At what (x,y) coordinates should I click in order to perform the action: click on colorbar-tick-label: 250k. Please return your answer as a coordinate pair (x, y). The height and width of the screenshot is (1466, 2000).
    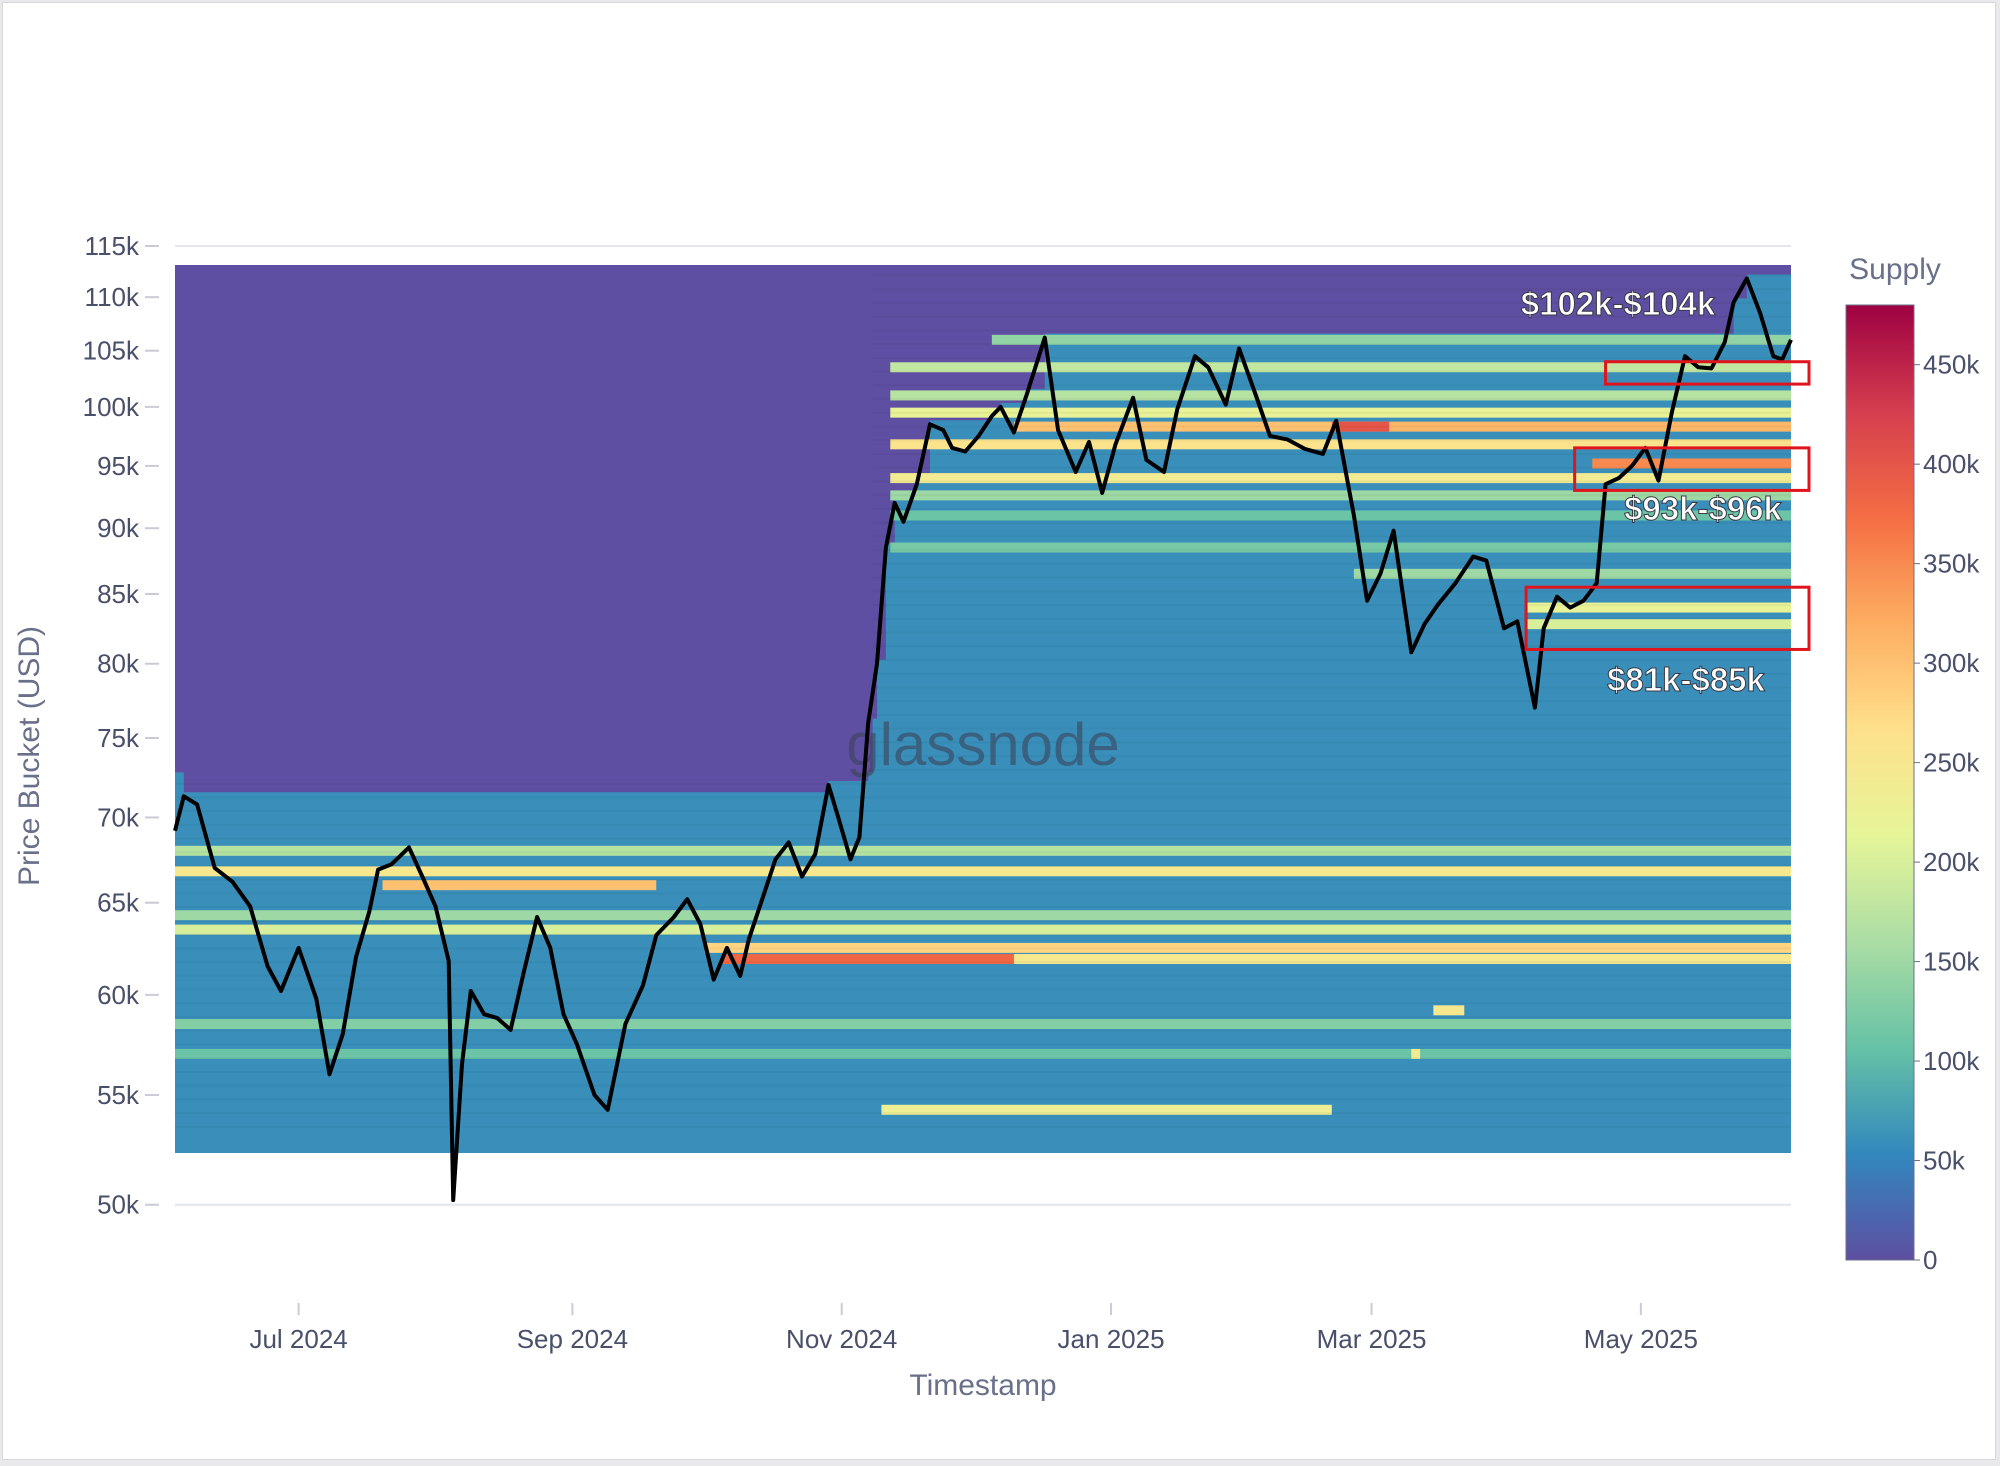
    Looking at the image, I should click on (1951, 763).